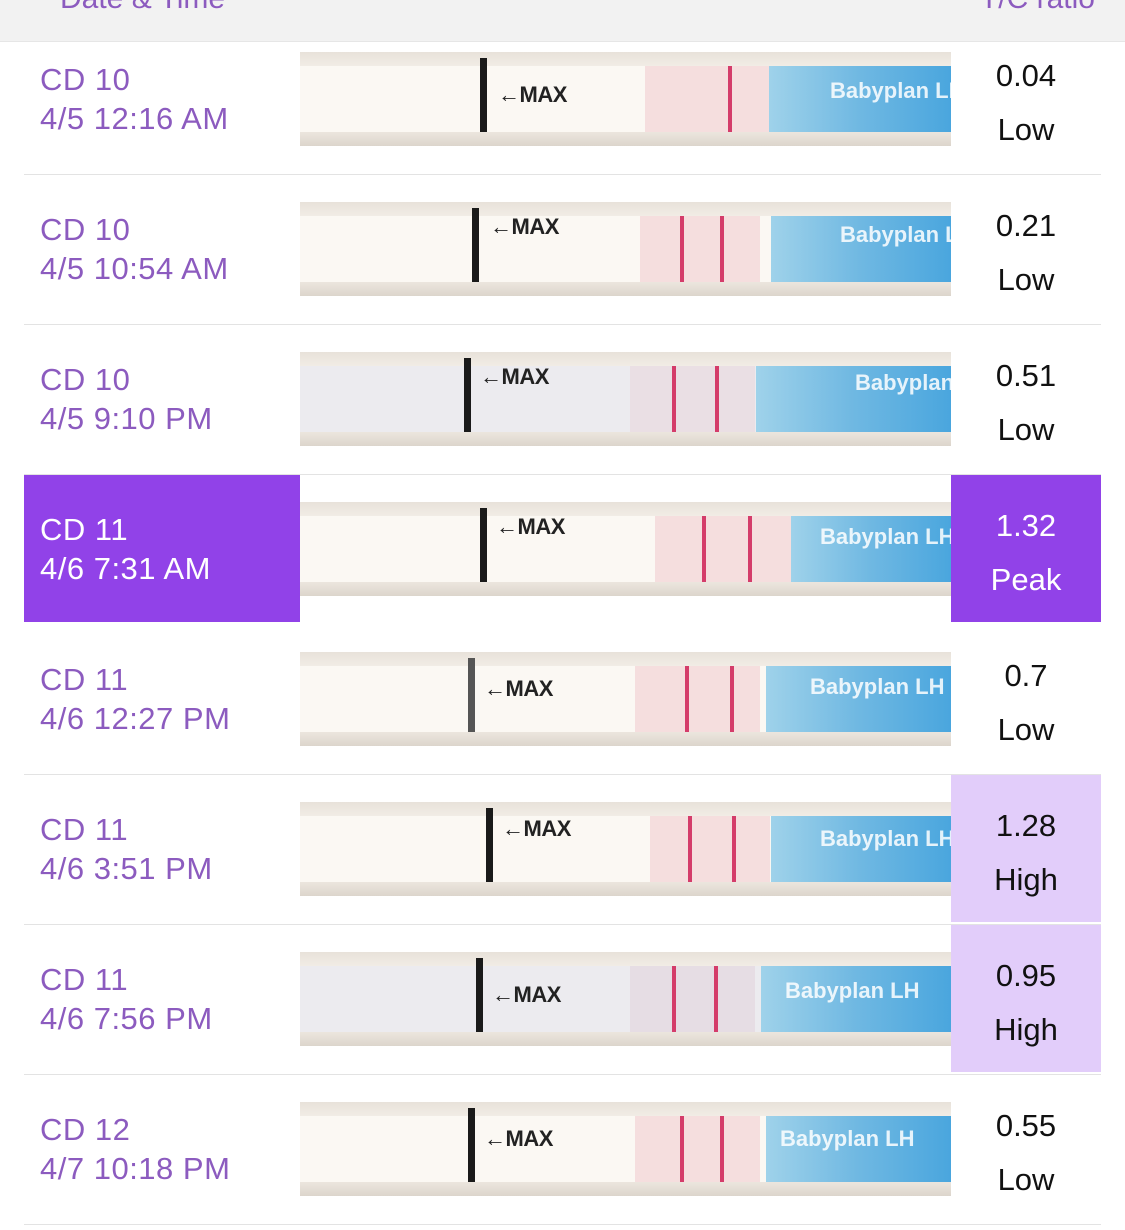 The height and width of the screenshot is (1230, 1125). Describe the element at coordinates (126, 1018) in the screenshot. I see `datetime-label: 4/6 7:56 PM` at that location.